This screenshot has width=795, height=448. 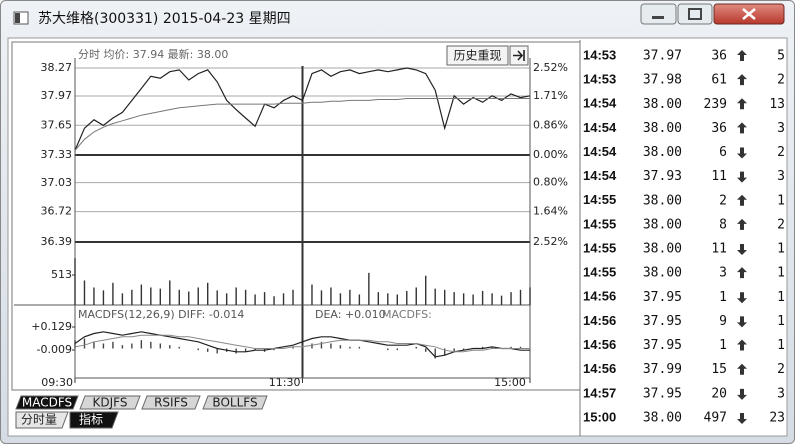 What do you see at coordinates (285, 382) in the screenshot?
I see `x-tick-label: 11:30` at bounding box center [285, 382].